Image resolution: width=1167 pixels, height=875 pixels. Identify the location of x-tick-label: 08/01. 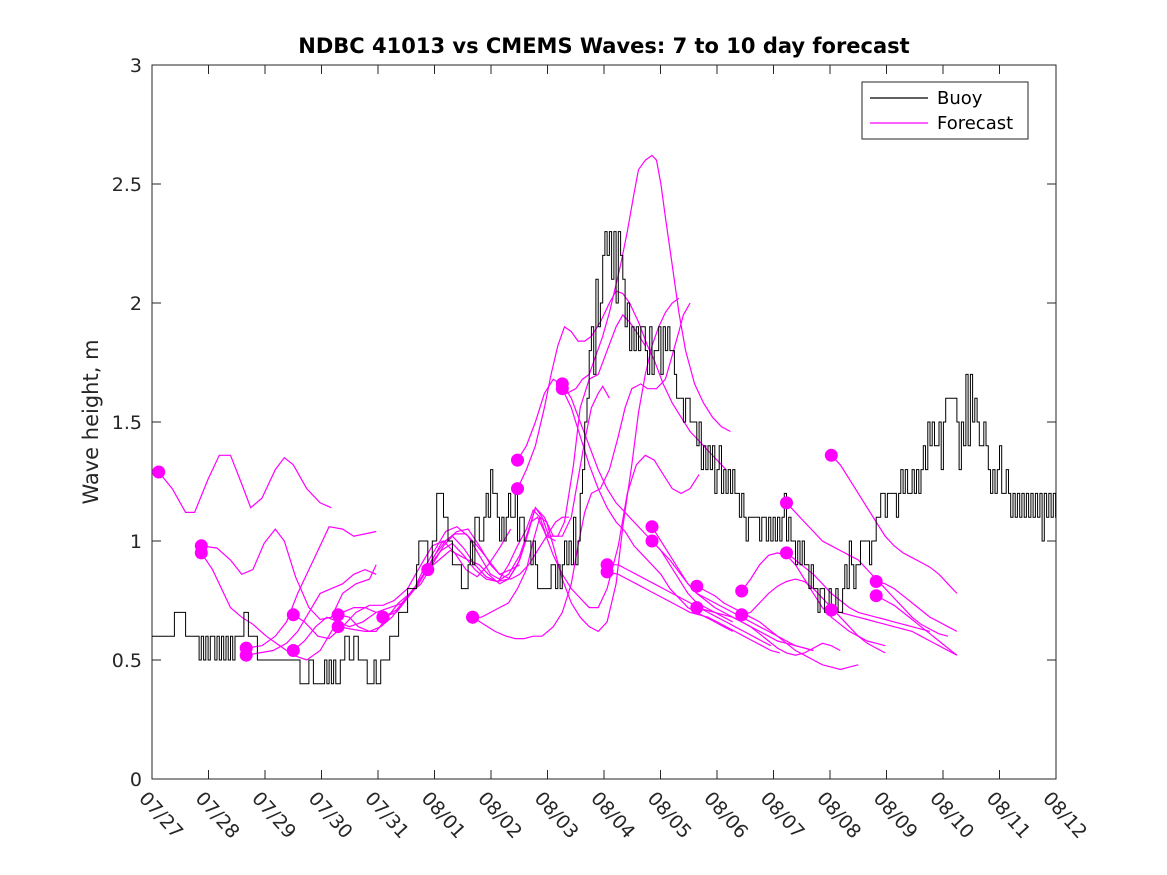
(443, 815).